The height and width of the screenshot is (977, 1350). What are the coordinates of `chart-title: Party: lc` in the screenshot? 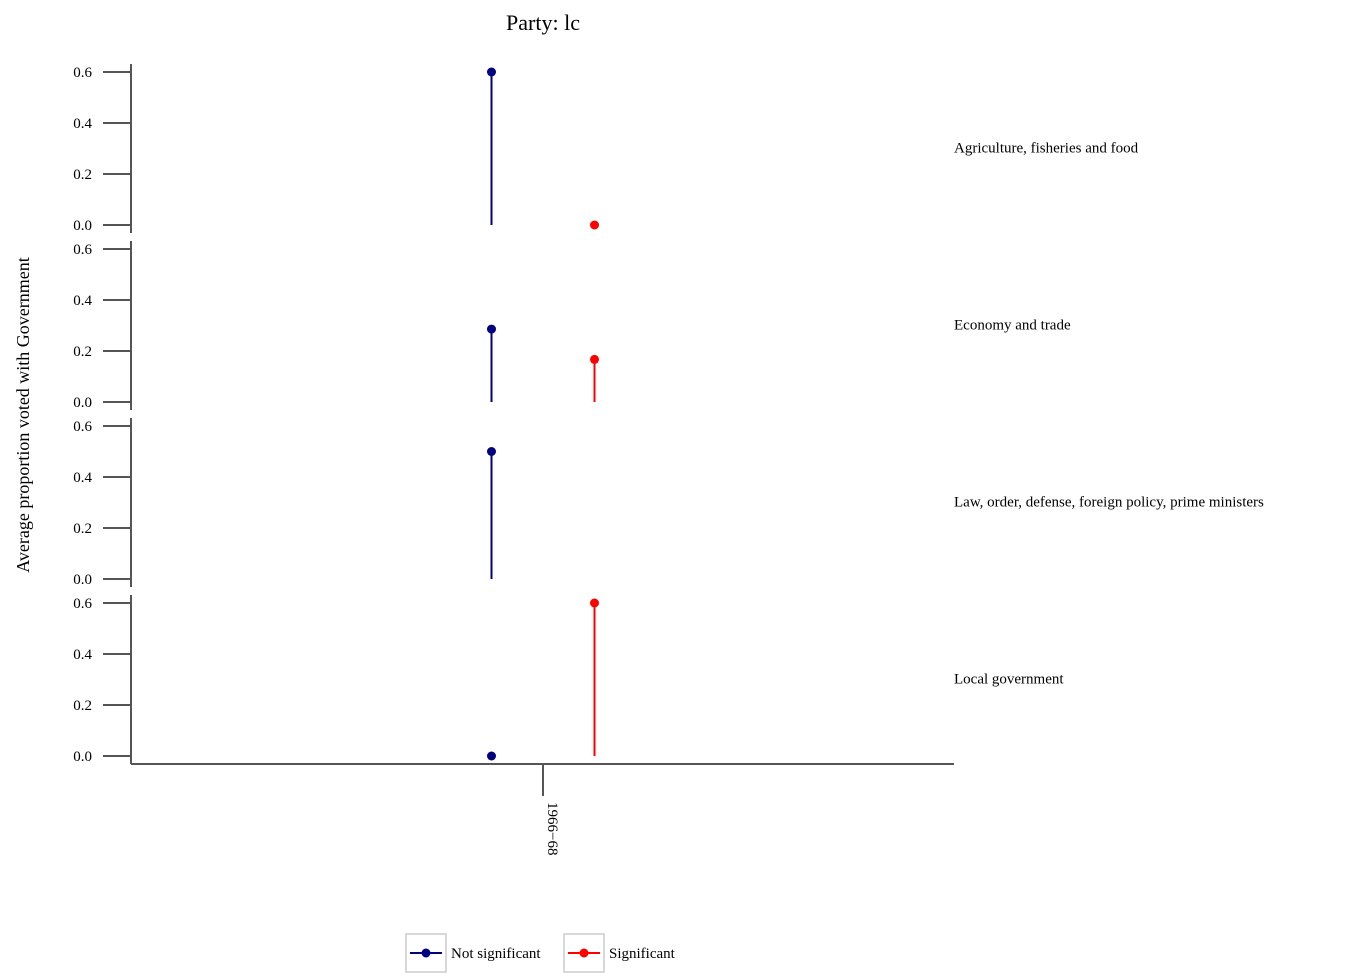 It's located at (543, 22).